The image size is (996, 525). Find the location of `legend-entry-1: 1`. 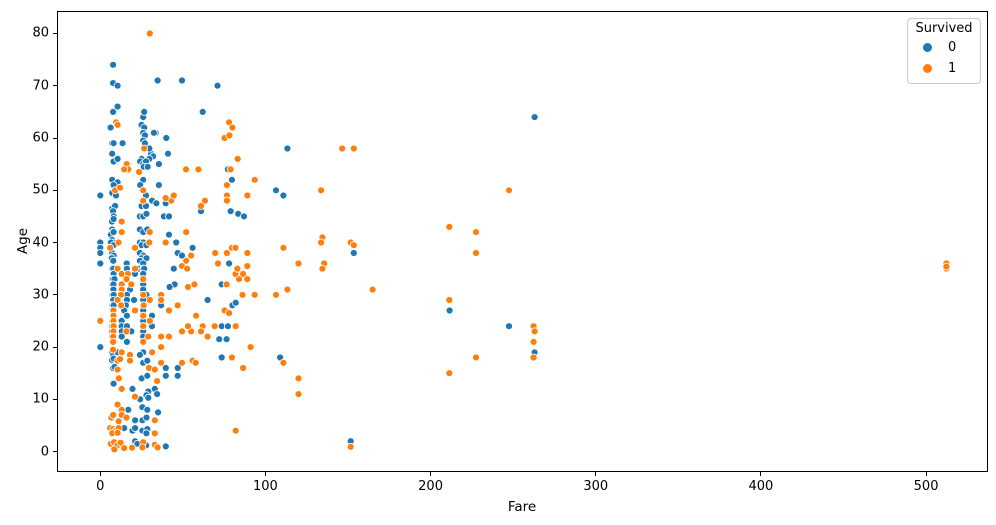

legend-entry-1: 1 is located at coordinates (944, 68).